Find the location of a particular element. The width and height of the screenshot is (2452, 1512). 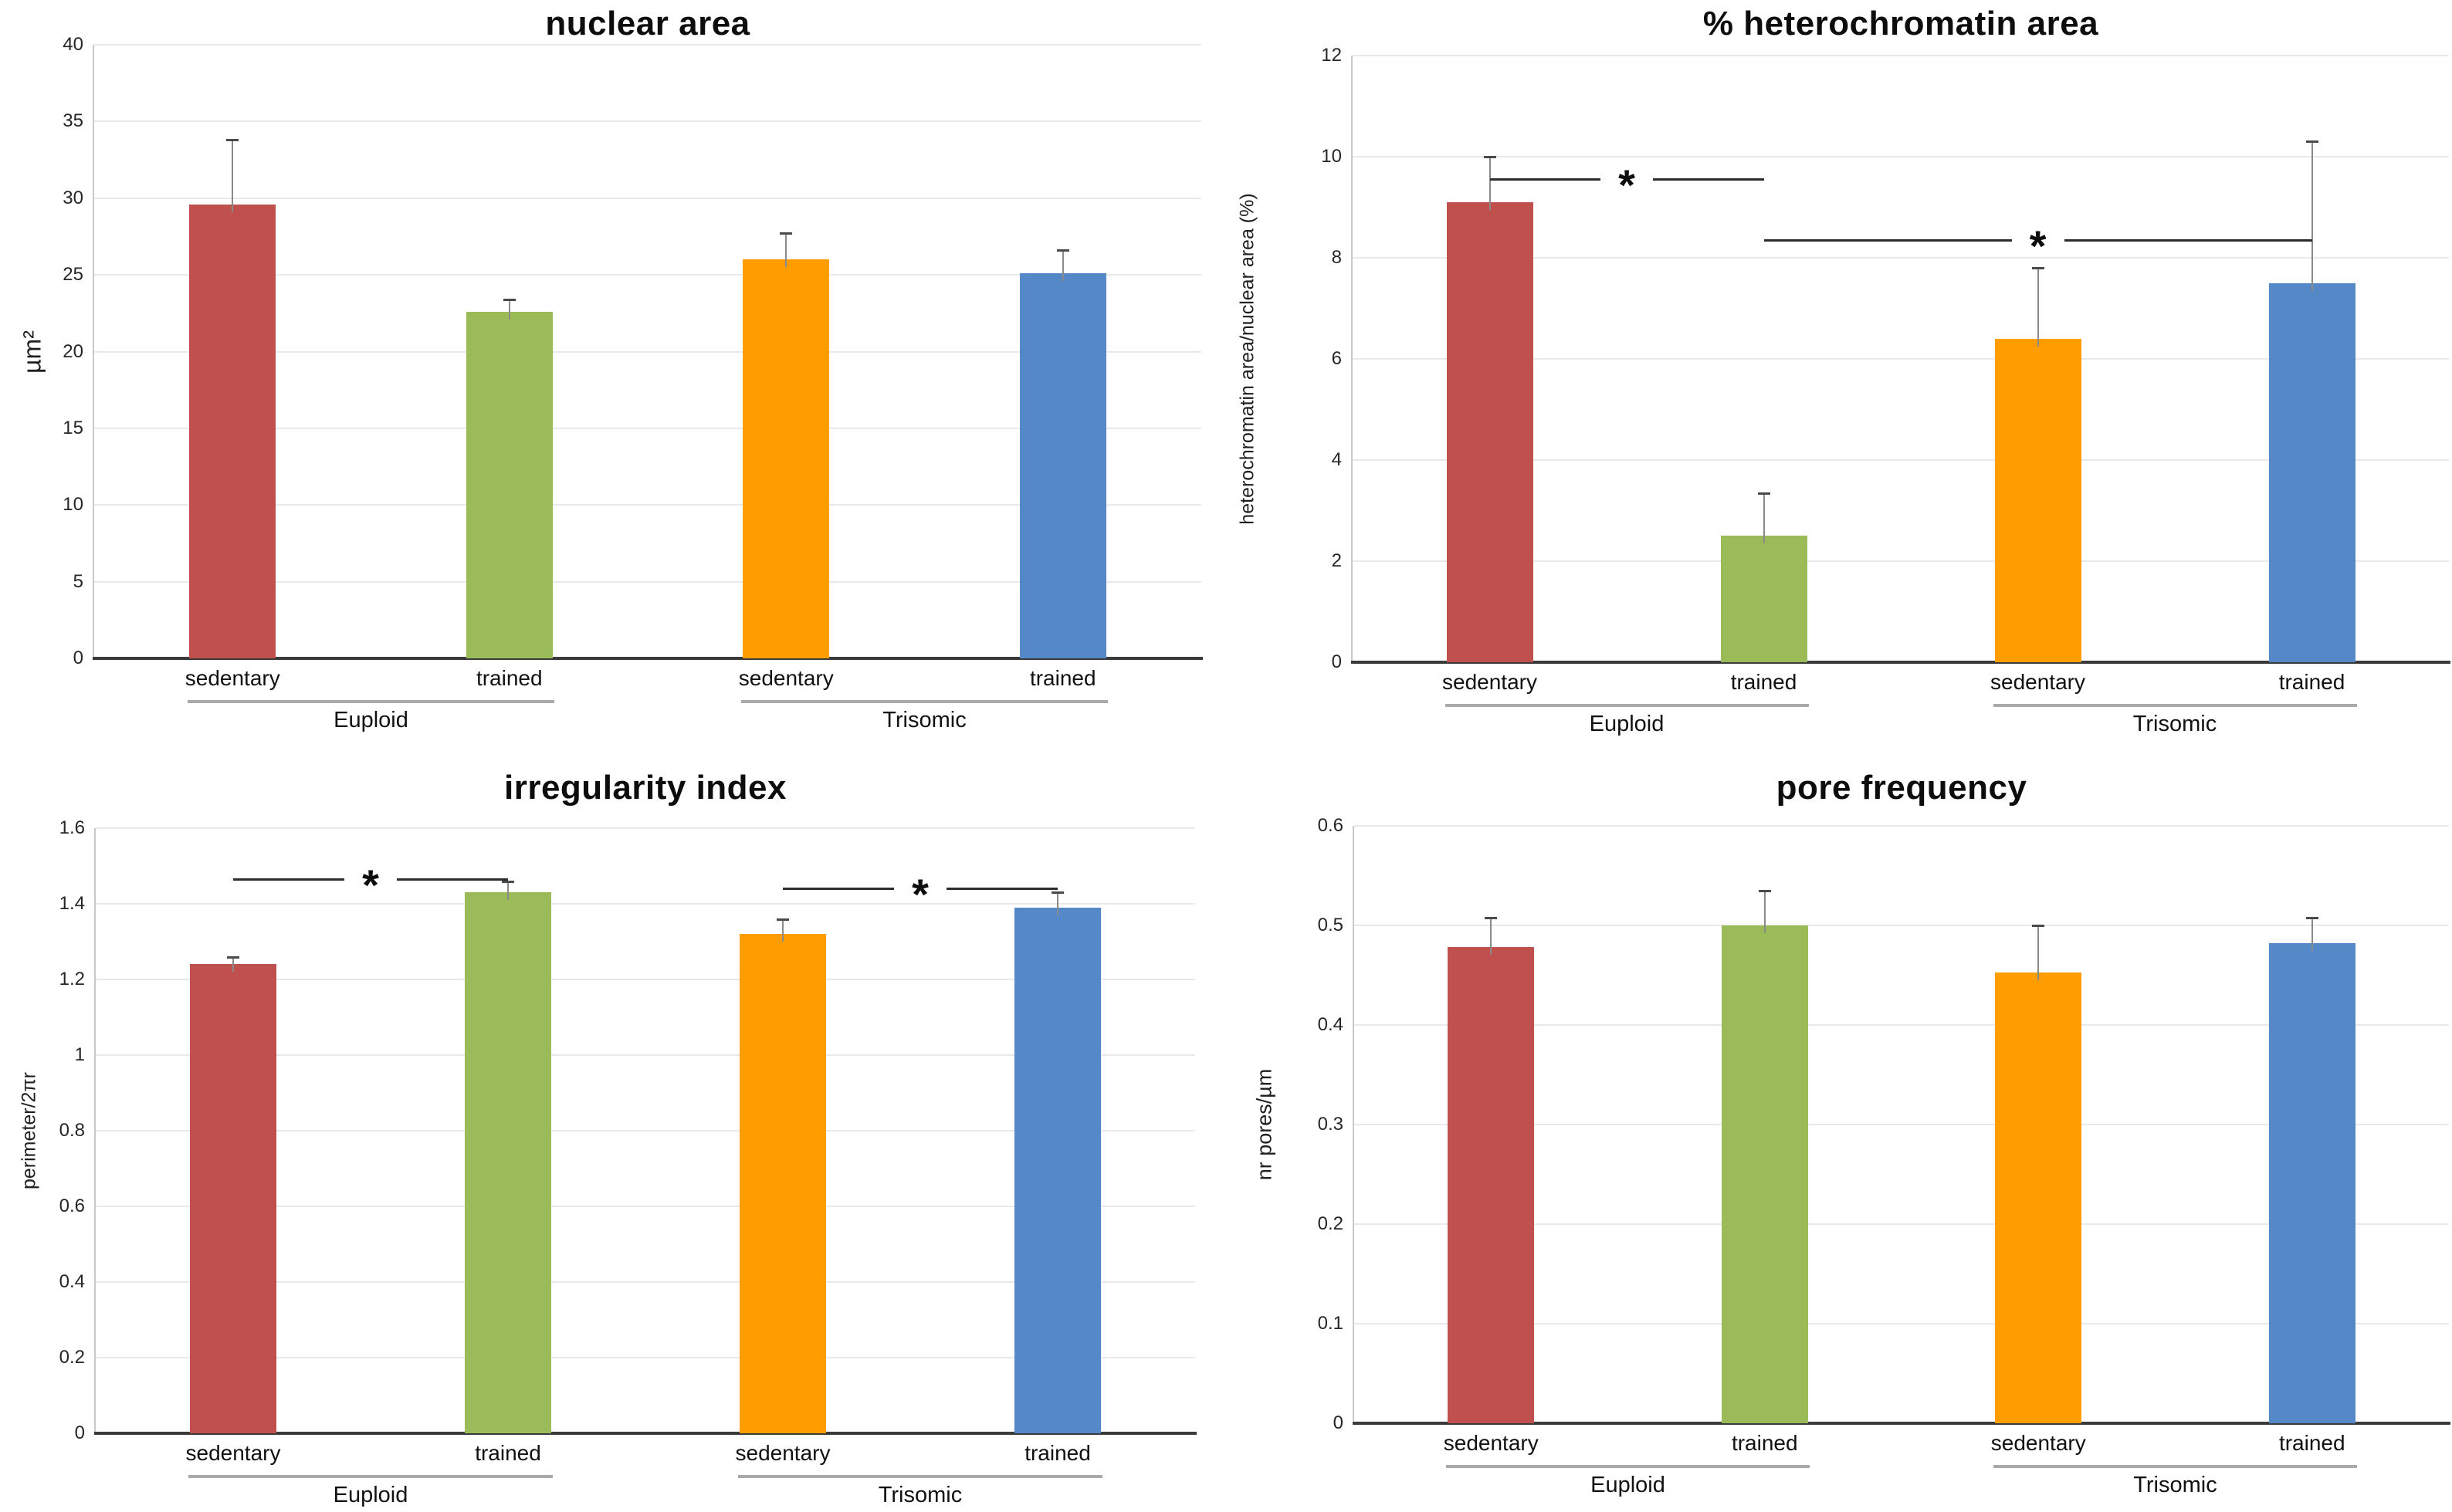

y-tick-label: 8 is located at coordinates (1336, 257).